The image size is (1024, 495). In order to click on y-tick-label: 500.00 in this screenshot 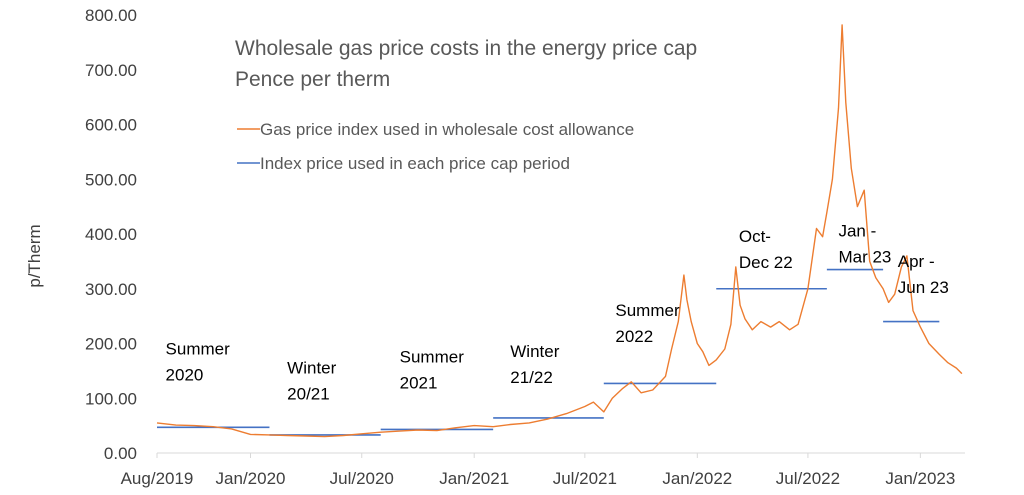, I will do `click(111, 179)`.